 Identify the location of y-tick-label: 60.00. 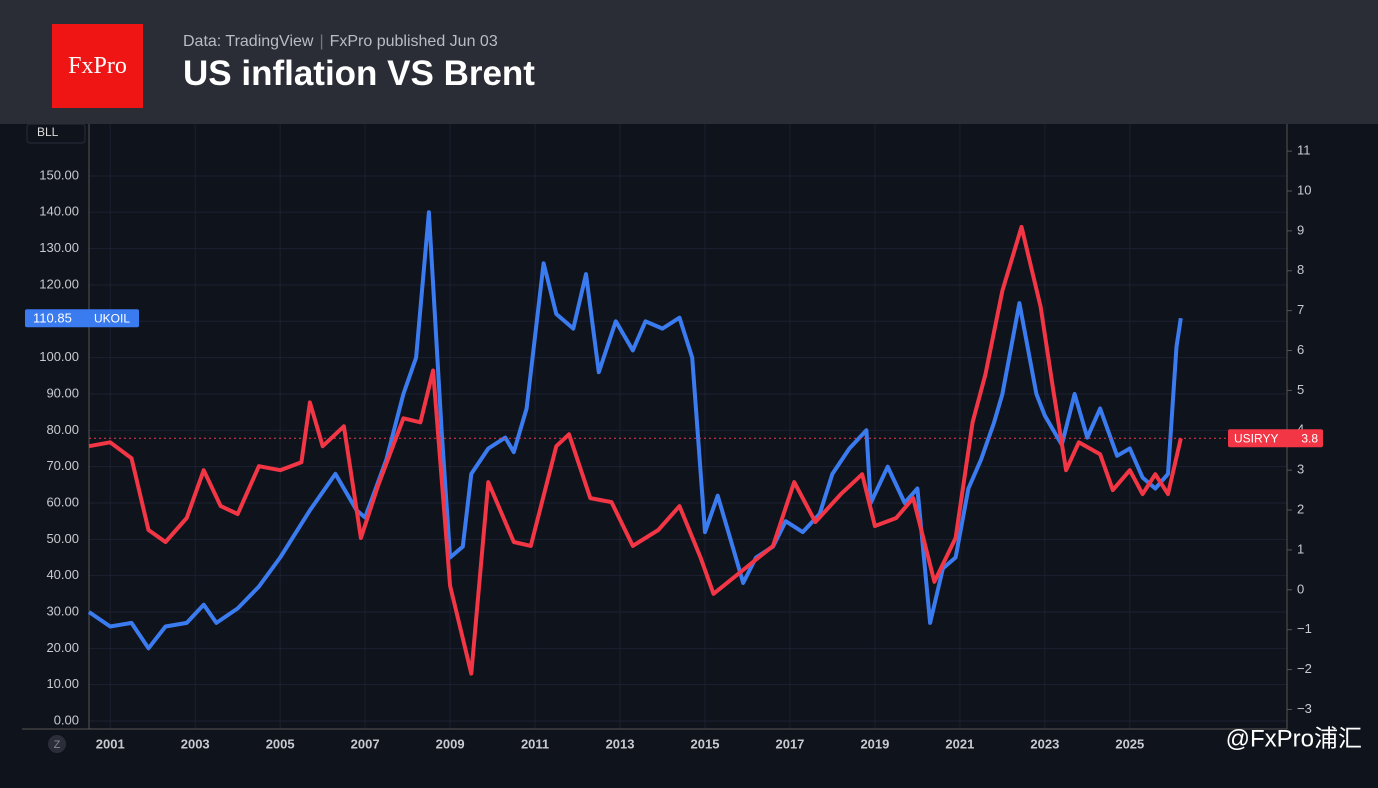
(62, 501).